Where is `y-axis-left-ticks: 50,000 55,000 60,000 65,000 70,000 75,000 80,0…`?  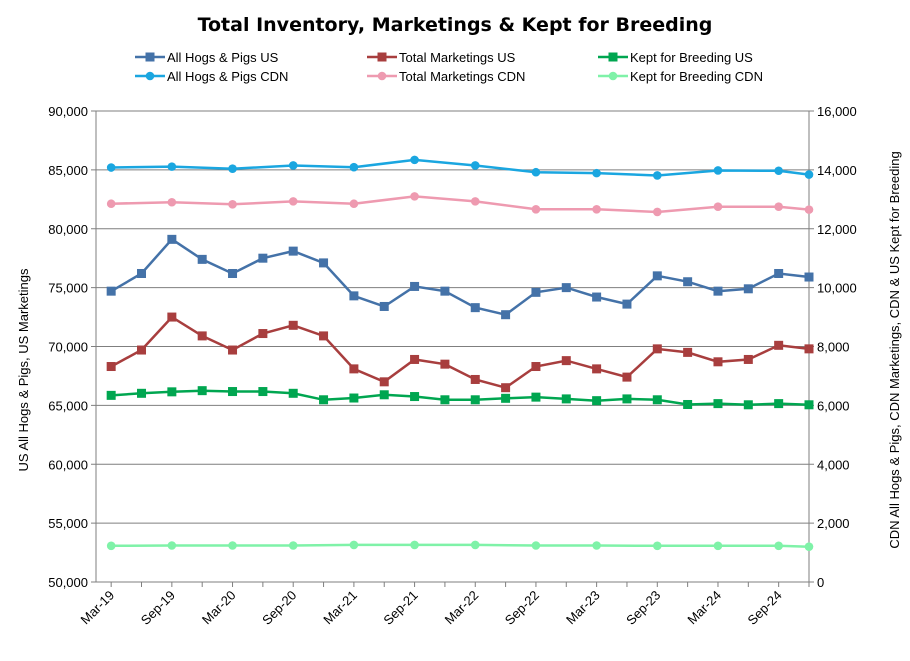
y-axis-left-ticks: 50,000 55,000 60,000 65,000 70,000 75,000 80,0… is located at coordinates (72, 347).